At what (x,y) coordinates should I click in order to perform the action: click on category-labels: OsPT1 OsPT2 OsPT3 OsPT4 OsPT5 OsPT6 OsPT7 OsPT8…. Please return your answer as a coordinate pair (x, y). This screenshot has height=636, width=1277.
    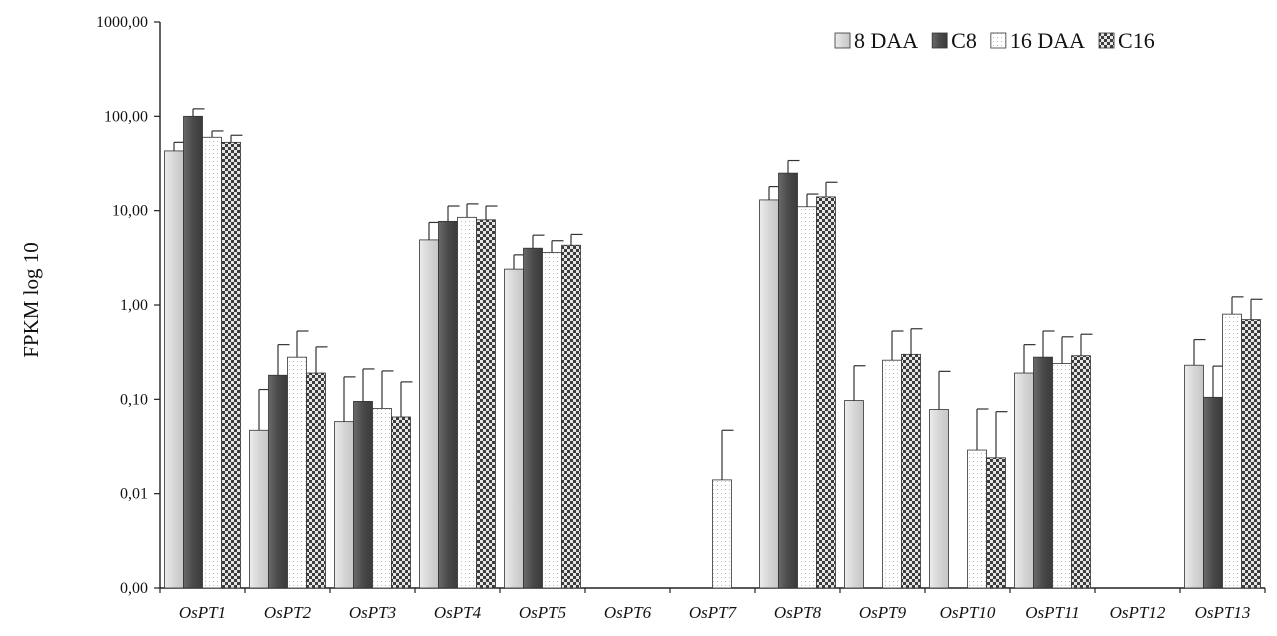
    Looking at the image, I should click on (714, 612).